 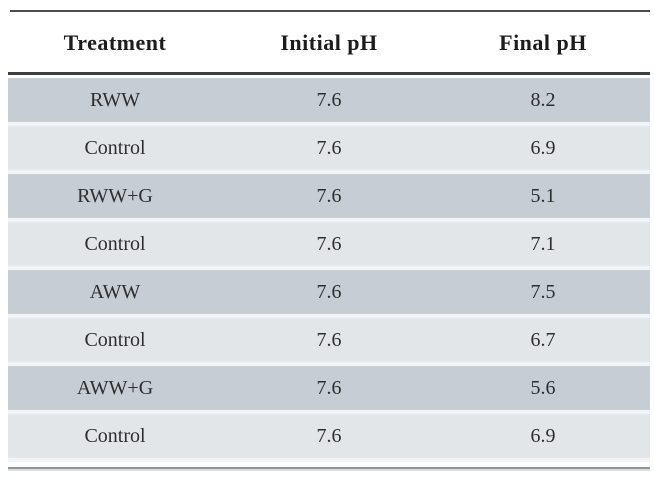 I want to click on column-header-initial-ph: Initial pH, so click(x=329, y=42).